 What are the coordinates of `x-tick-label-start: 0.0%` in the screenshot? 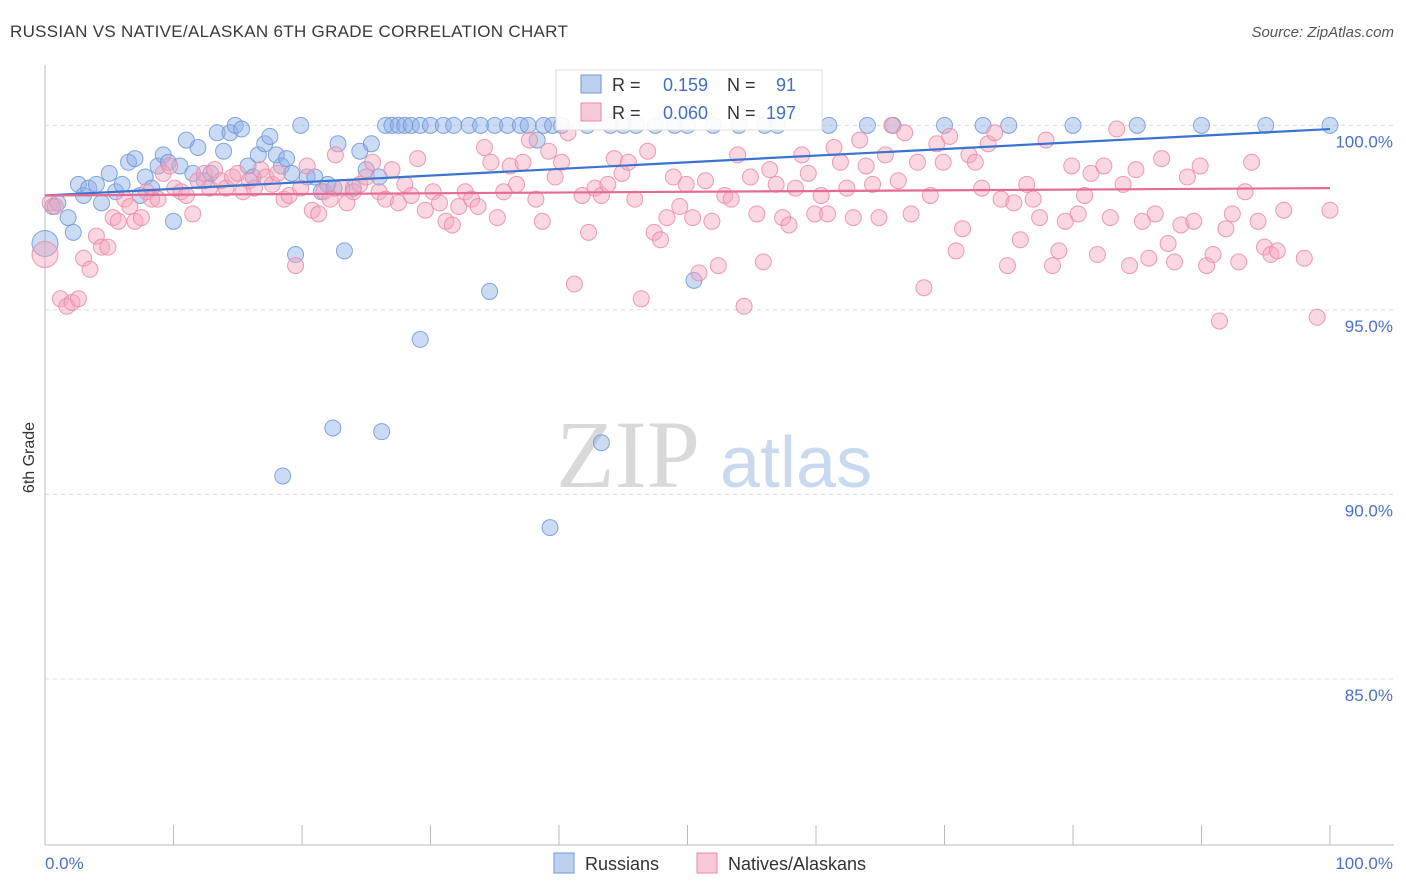 It's located at (64, 863).